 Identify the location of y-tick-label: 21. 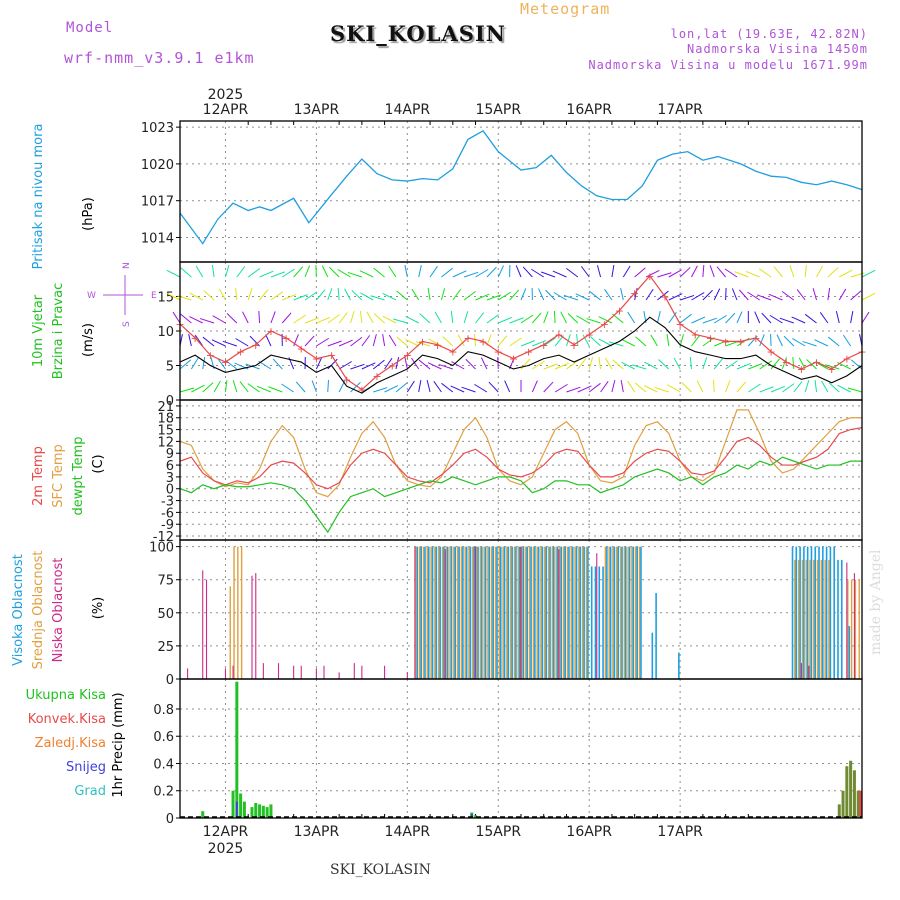
(165, 407).